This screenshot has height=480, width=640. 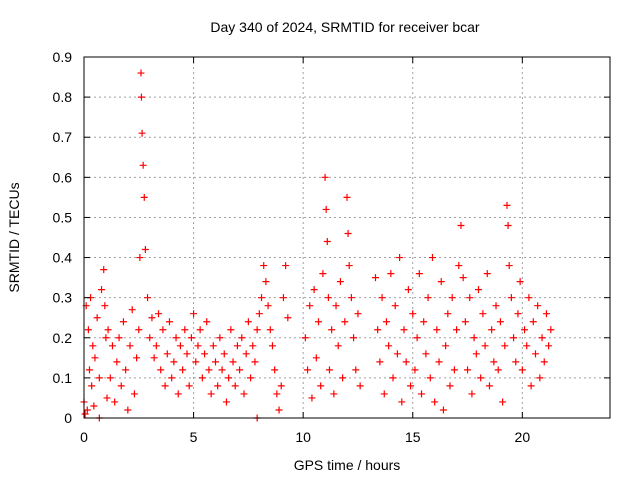 I want to click on y-axis-label: SRMTID / TECUs, so click(x=14, y=237).